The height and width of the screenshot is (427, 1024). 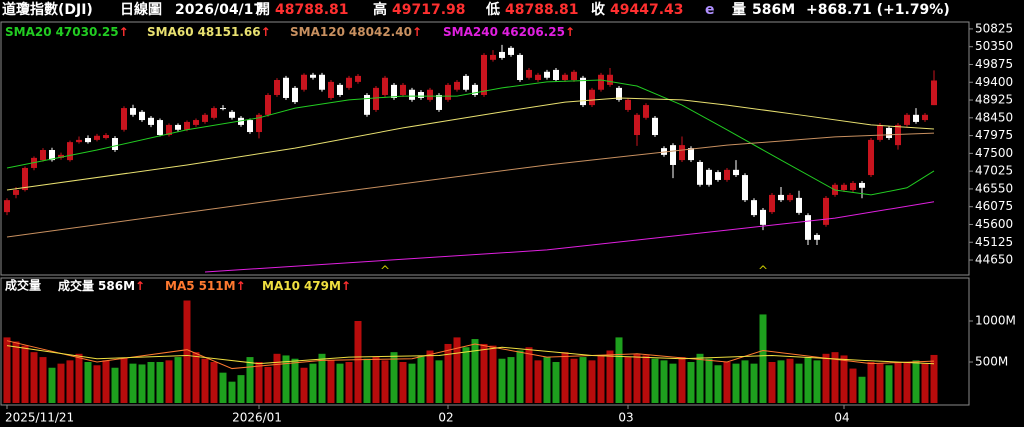 What do you see at coordinates (429, 10) in the screenshot?
I see `high-value: 49717.98` at bounding box center [429, 10].